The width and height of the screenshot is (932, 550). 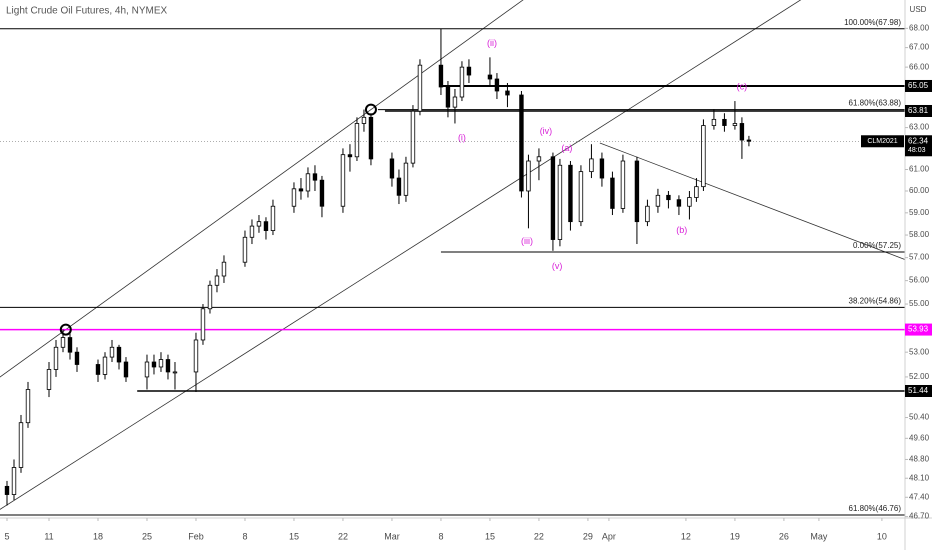 I want to click on y-tick-label: 48.10, so click(x=919, y=477).